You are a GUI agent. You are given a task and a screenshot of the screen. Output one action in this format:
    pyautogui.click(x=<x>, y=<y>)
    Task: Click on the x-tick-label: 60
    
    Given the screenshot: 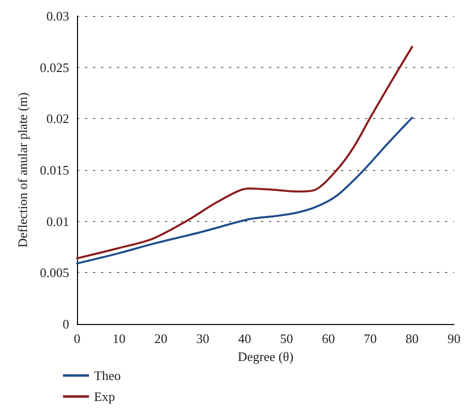 What is the action you would take?
    pyautogui.click(x=328, y=338)
    